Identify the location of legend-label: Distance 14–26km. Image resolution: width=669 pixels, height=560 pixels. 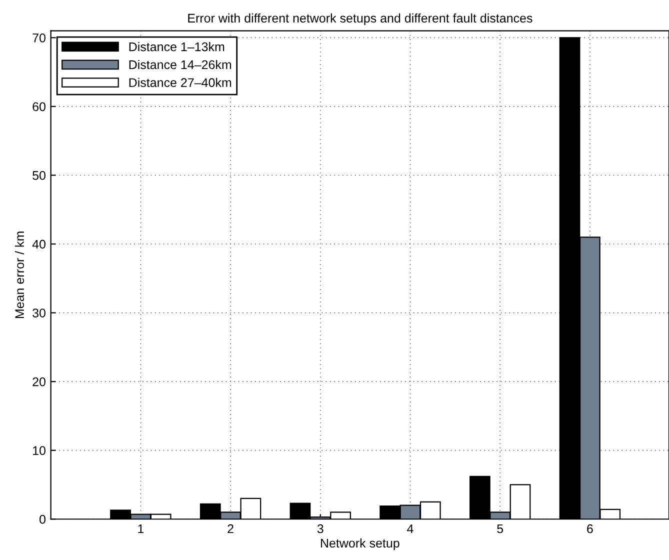
(180, 65).